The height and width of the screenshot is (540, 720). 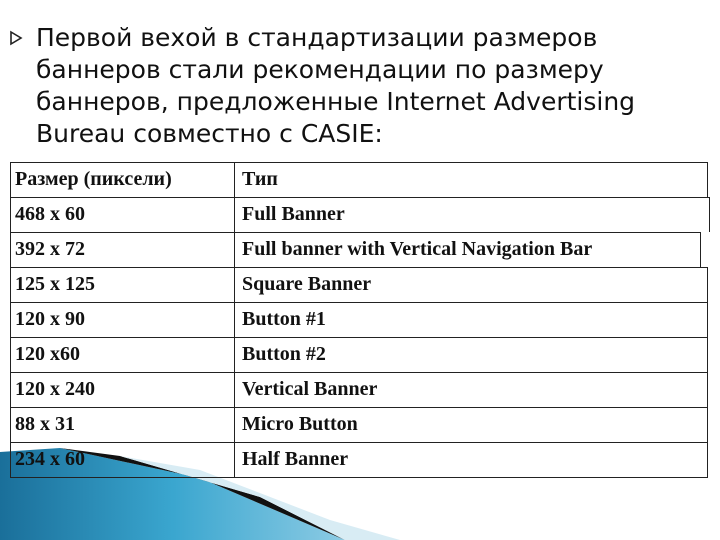 I want to click on table-row: 120 x 240 Vertical Banner, so click(x=359, y=389).